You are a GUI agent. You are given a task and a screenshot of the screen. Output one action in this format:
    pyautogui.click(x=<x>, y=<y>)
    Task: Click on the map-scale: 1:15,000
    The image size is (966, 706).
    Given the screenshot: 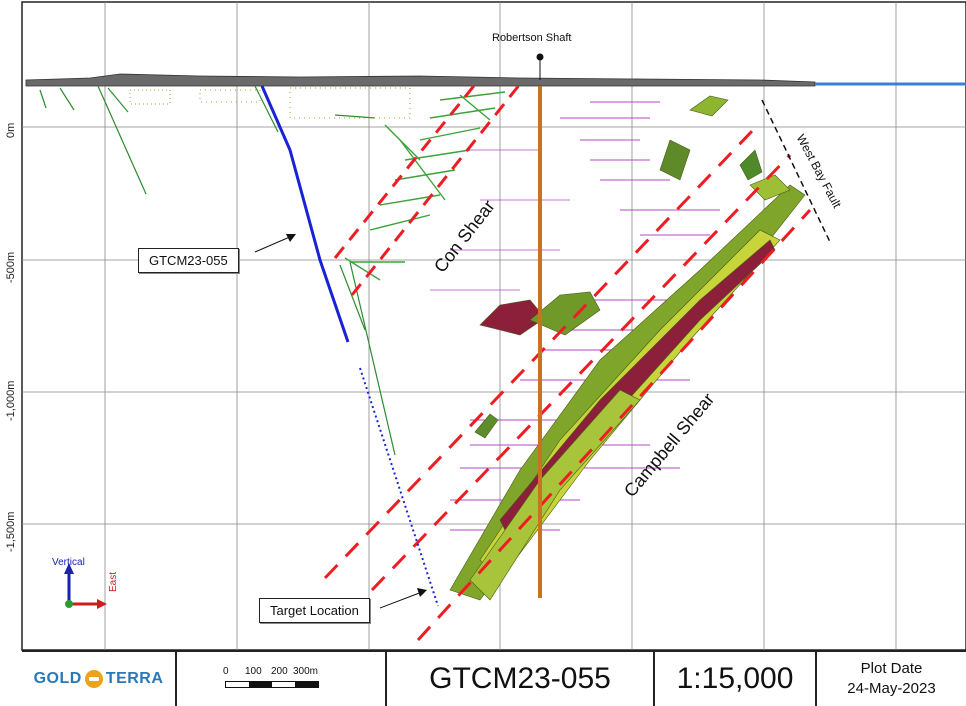 What is the action you would take?
    pyautogui.click(x=735, y=678)
    